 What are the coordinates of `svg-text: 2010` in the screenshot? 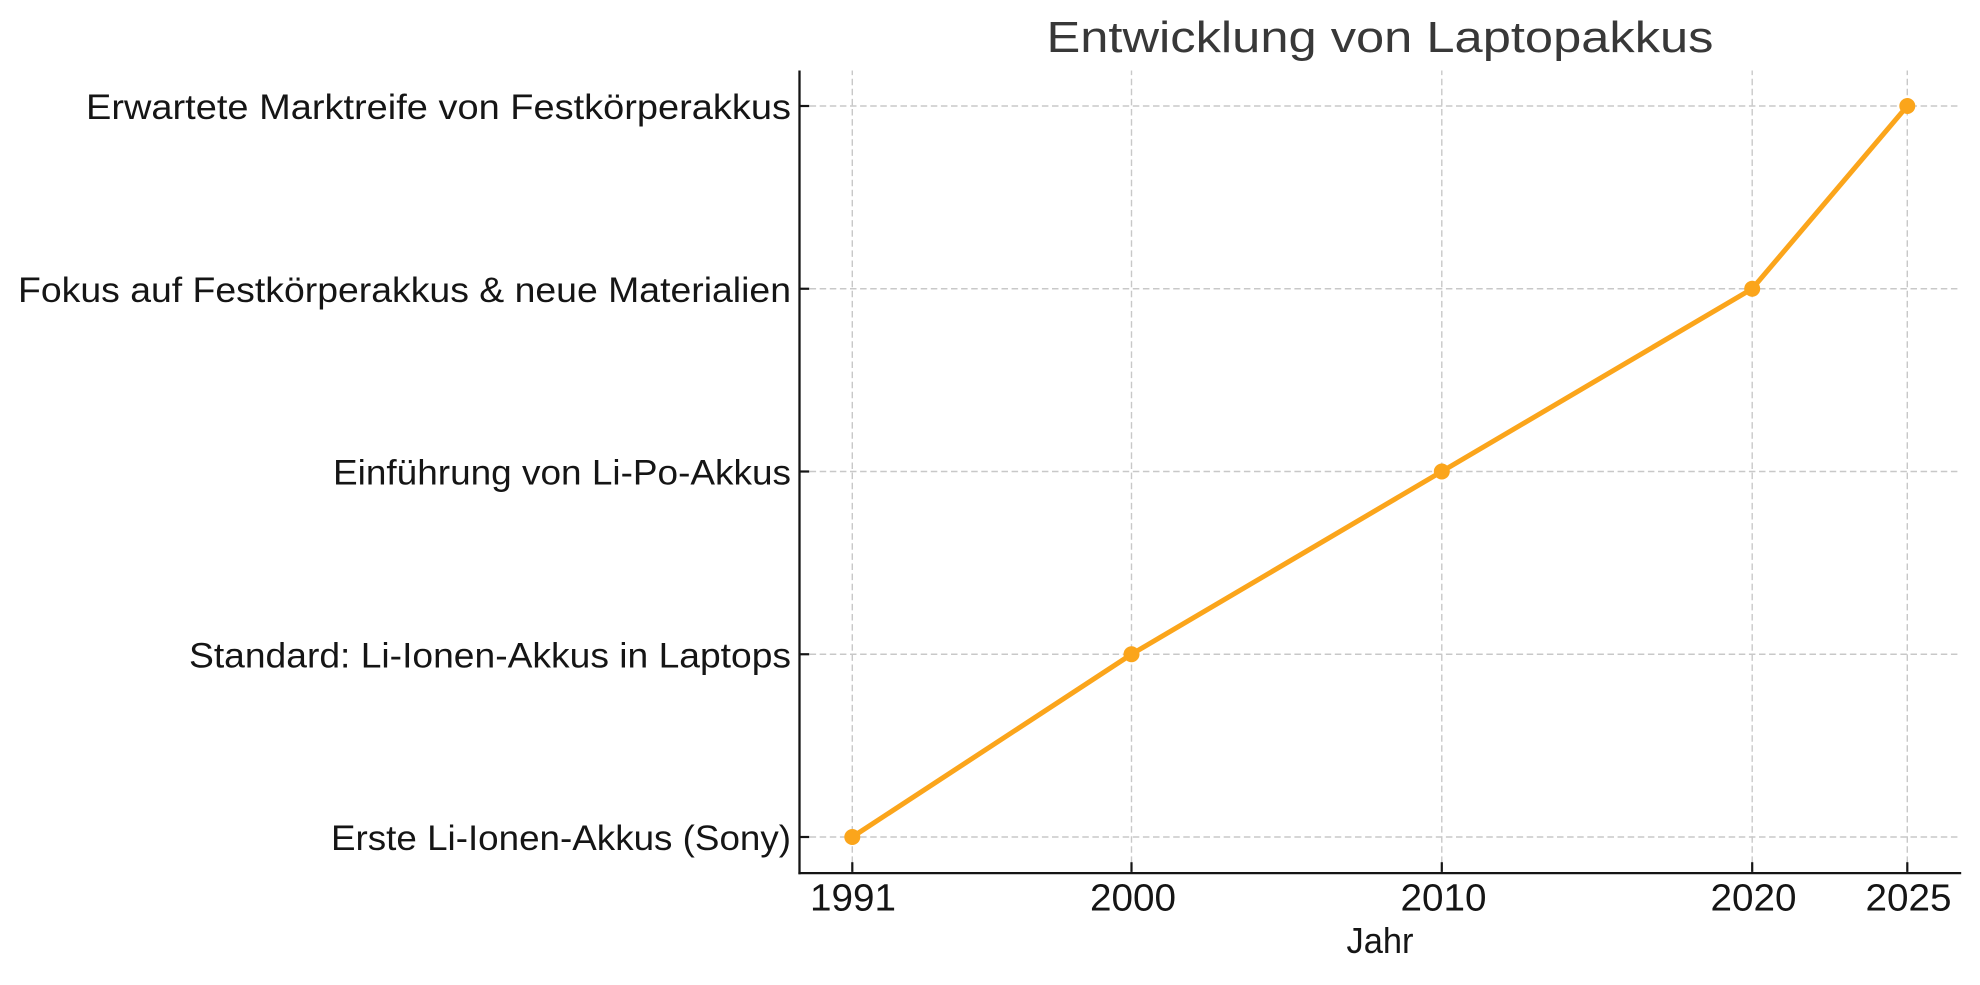 It's located at (1444, 899).